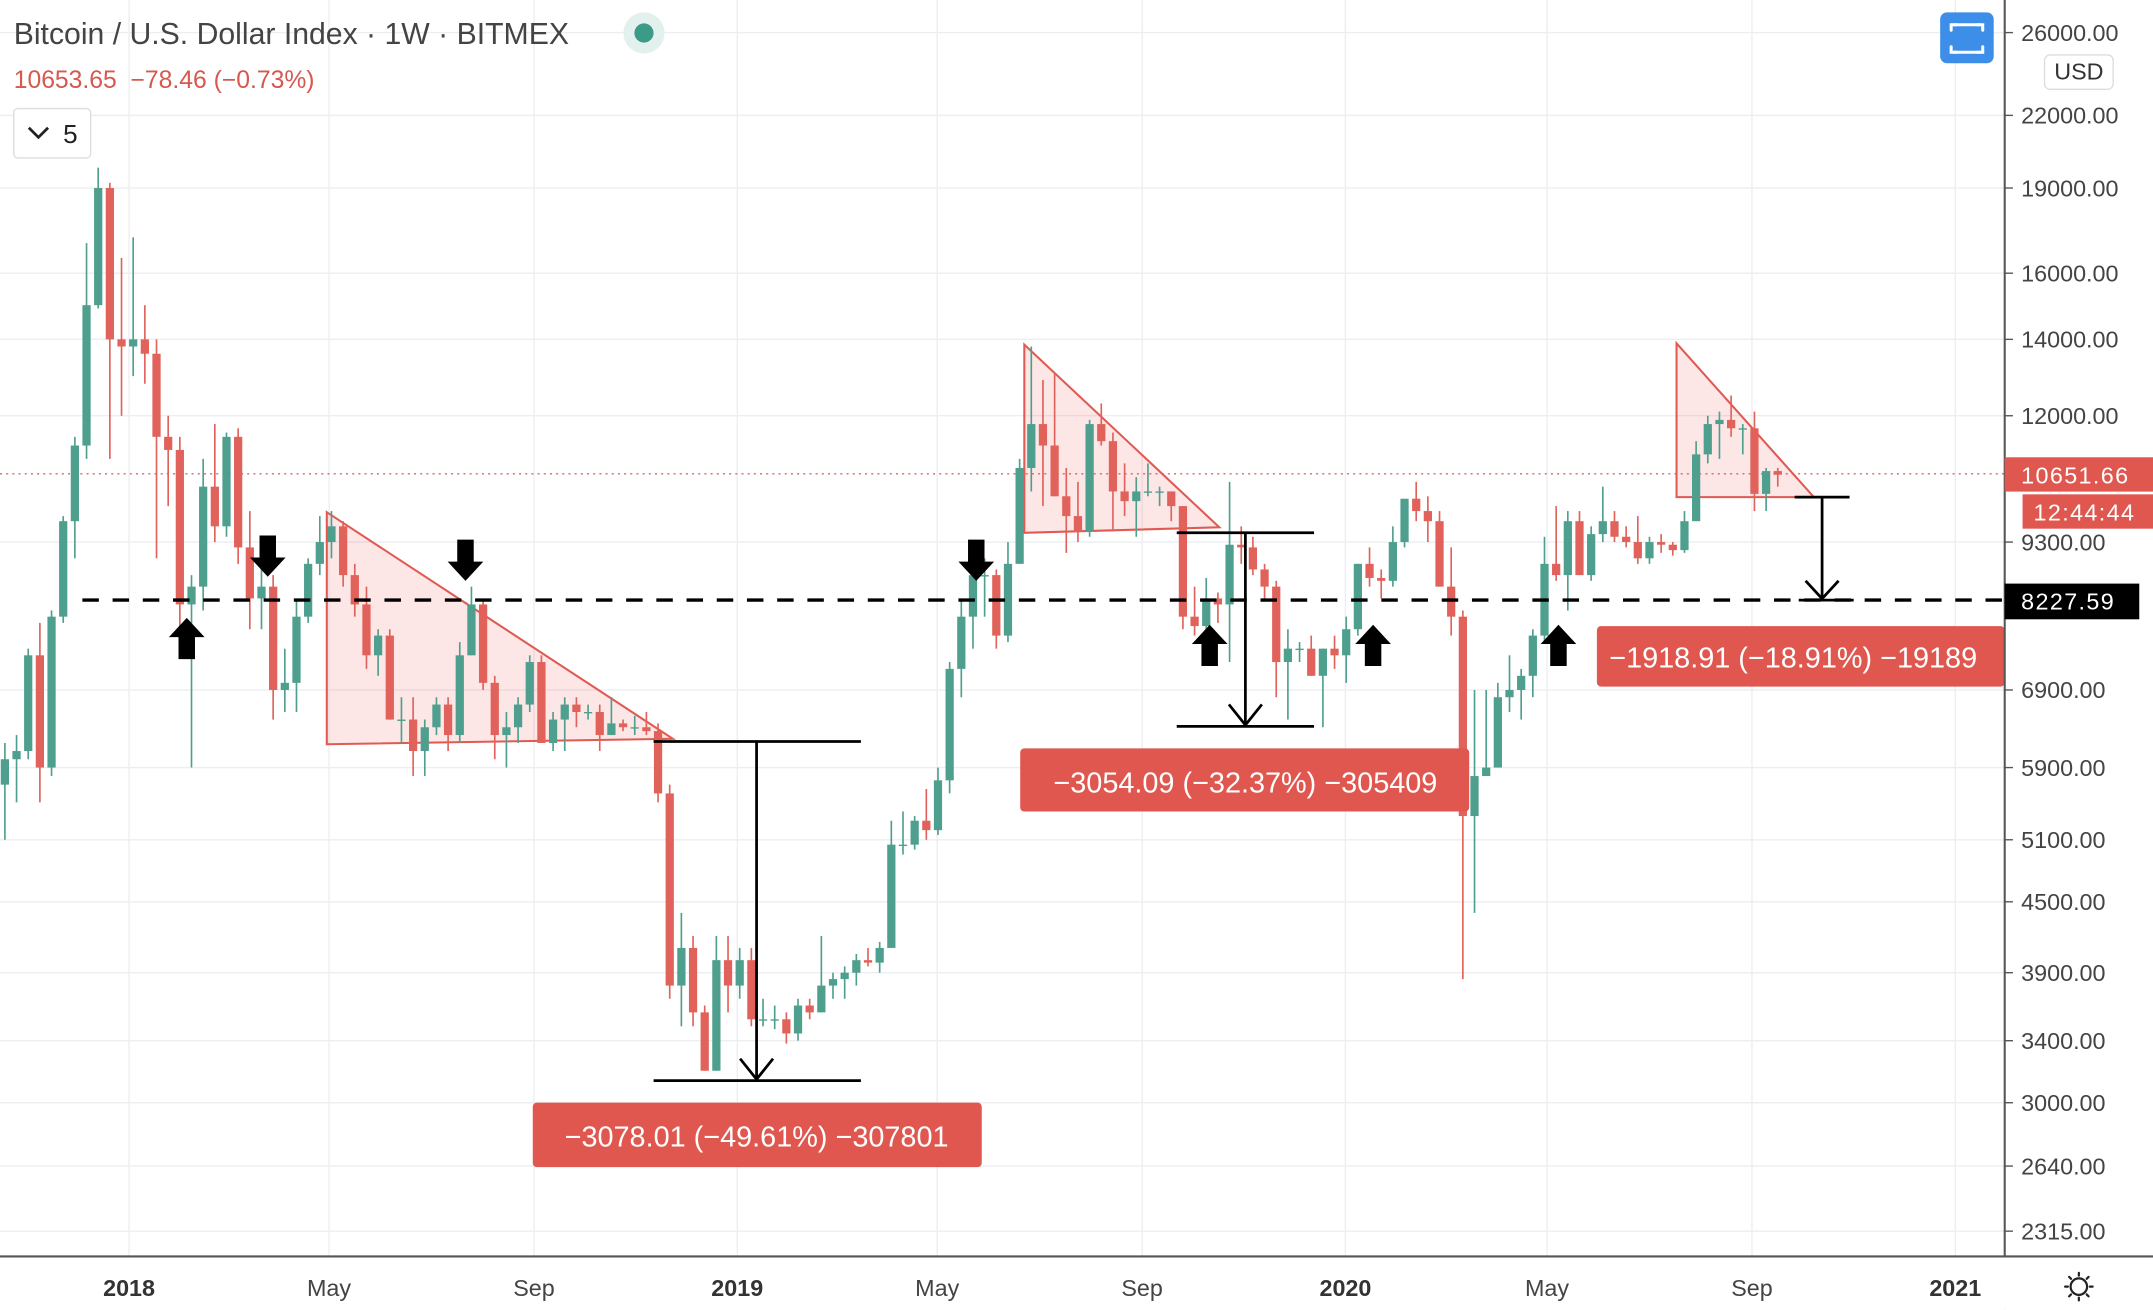  I want to click on price-tick-label: 3900.00, so click(2063, 973).